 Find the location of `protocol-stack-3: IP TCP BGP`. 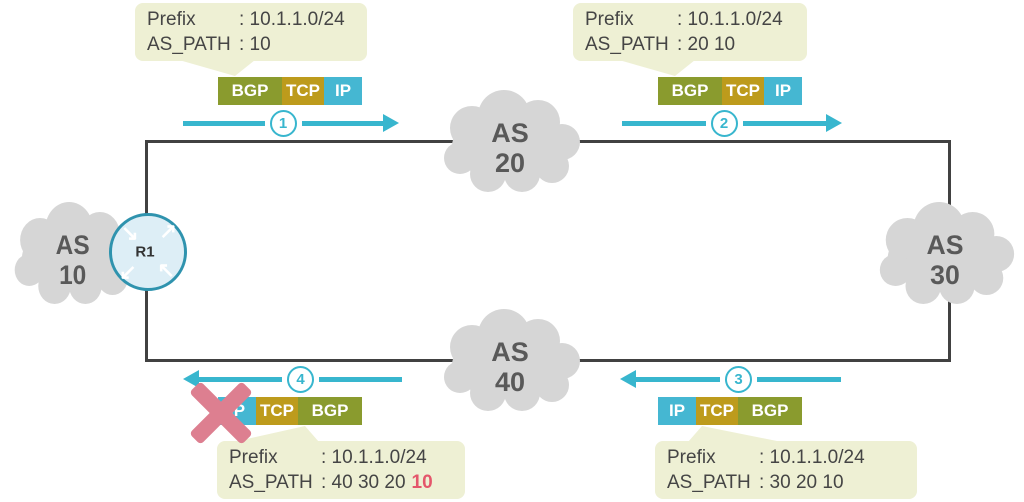

protocol-stack-3: IP TCP BGP is located at coordinates (730, 411).